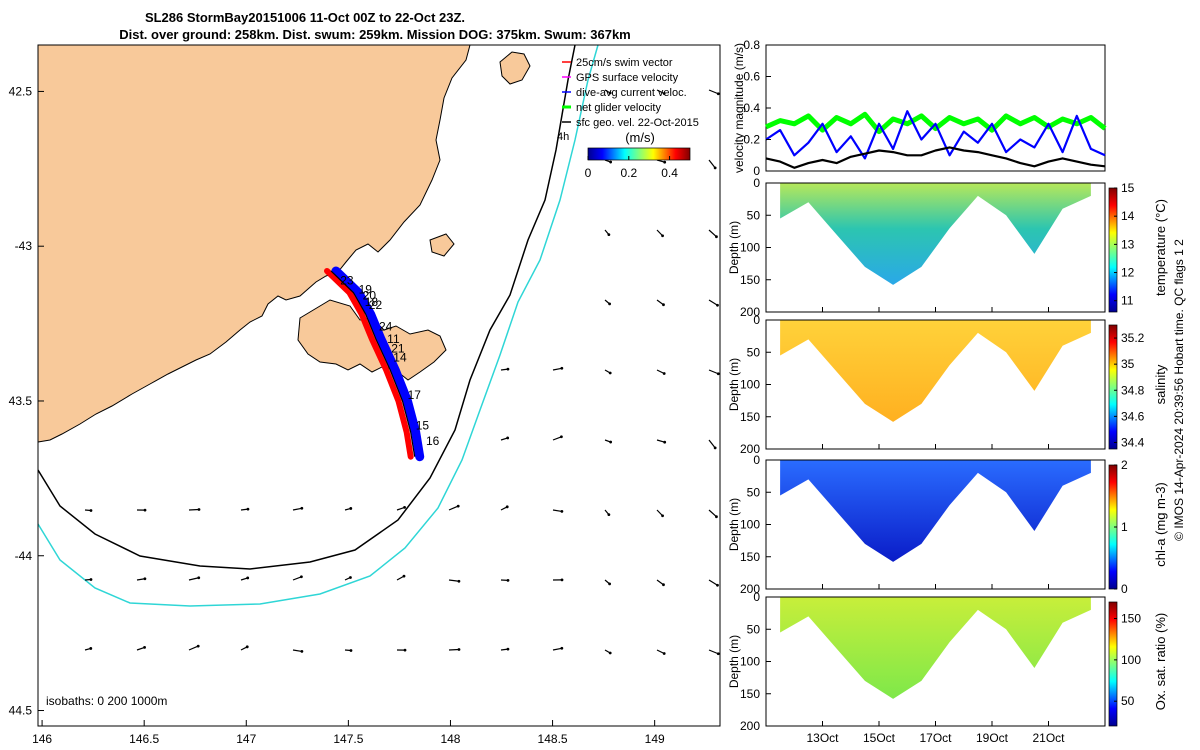 This screenshot has width=1200, height=750. I want to click on section-y-tick-label: 100, so click(750, 385).